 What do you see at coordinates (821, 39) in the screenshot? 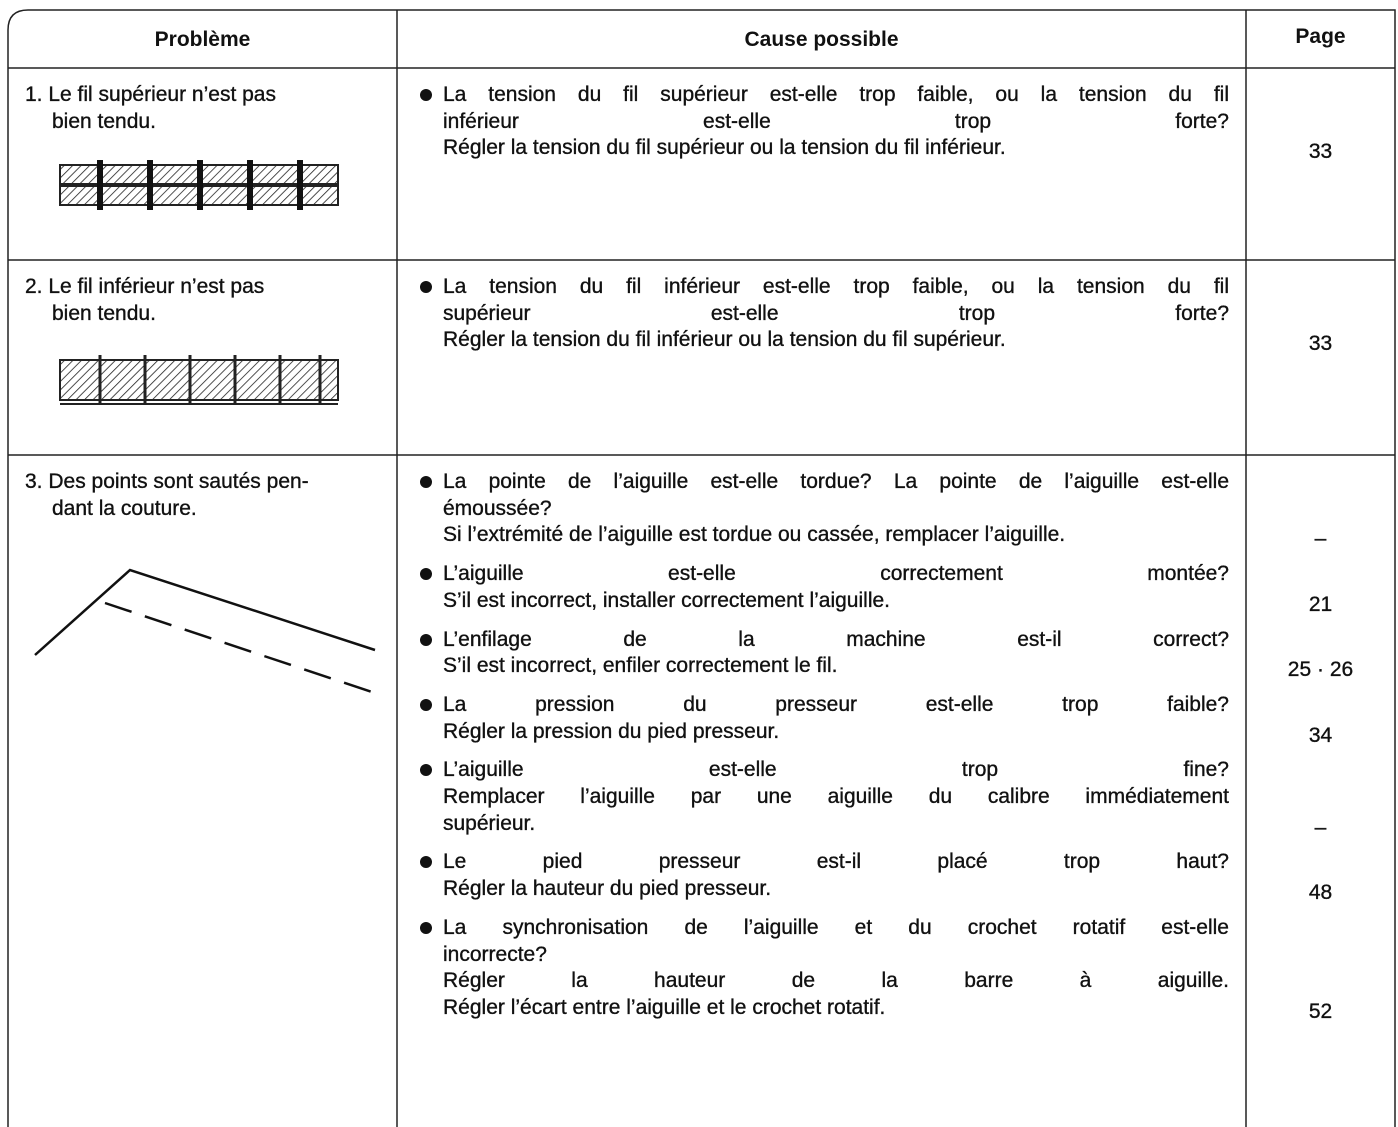
I see `header-cause: Cause possible` at bounding box center [821, 39].